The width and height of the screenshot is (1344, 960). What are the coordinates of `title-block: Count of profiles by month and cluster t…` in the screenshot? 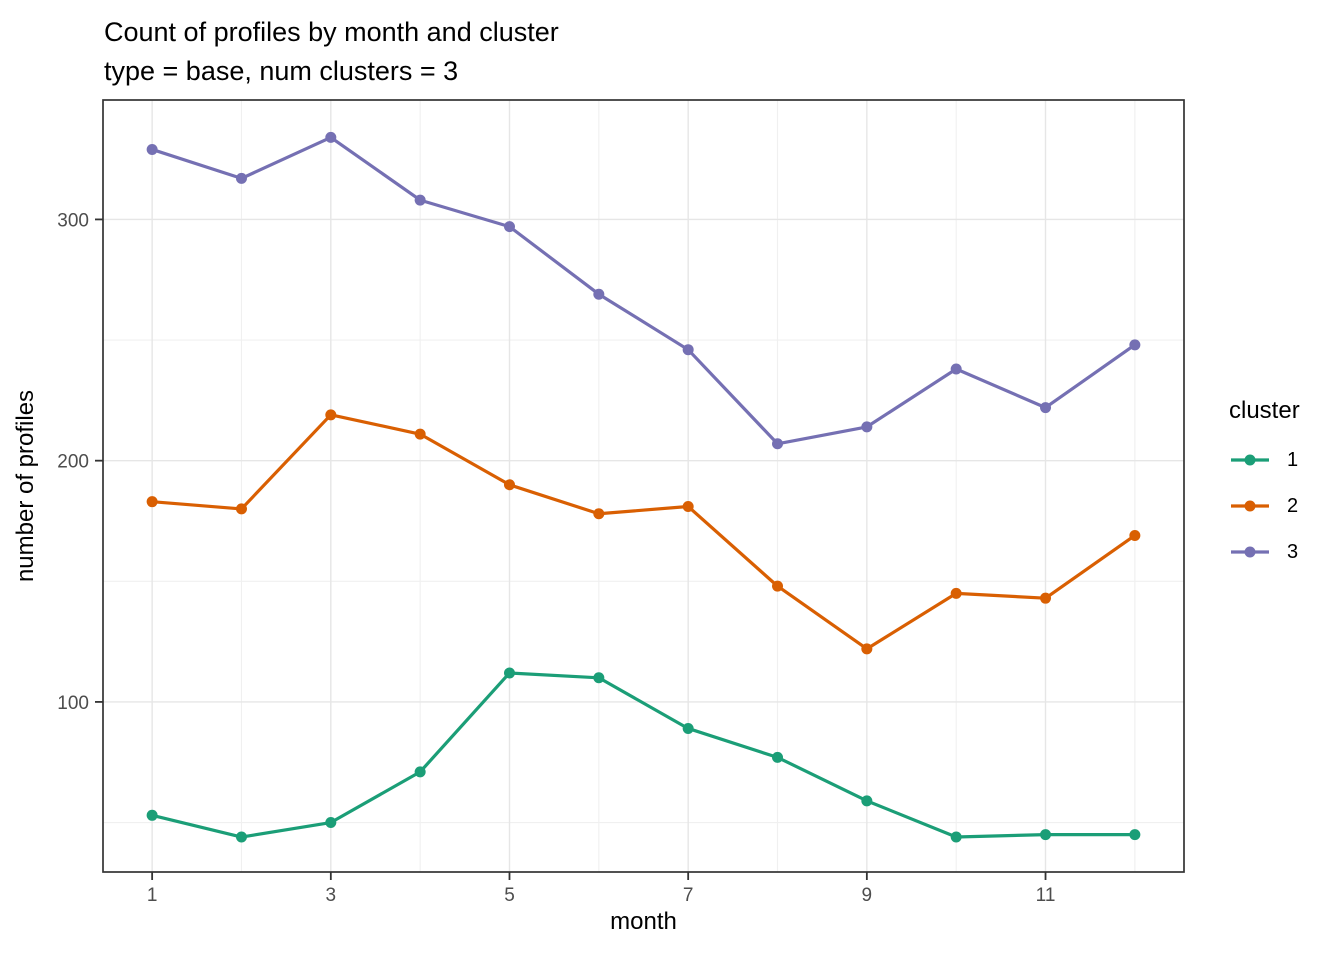 It's located at (331, 52).